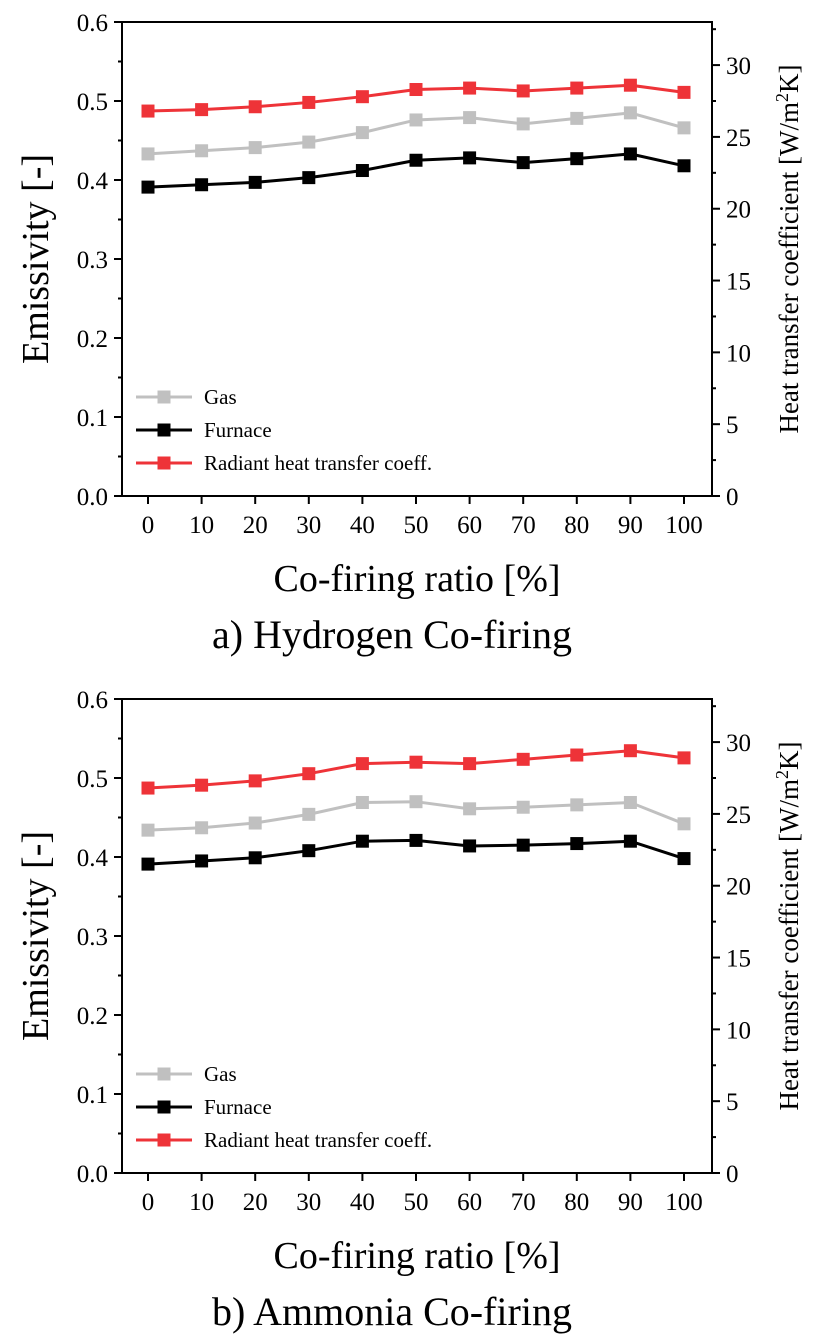 The width and height of the screenshot is (813, 1337). I want to click on y-tick-label: 0.3, so click(92, 260).